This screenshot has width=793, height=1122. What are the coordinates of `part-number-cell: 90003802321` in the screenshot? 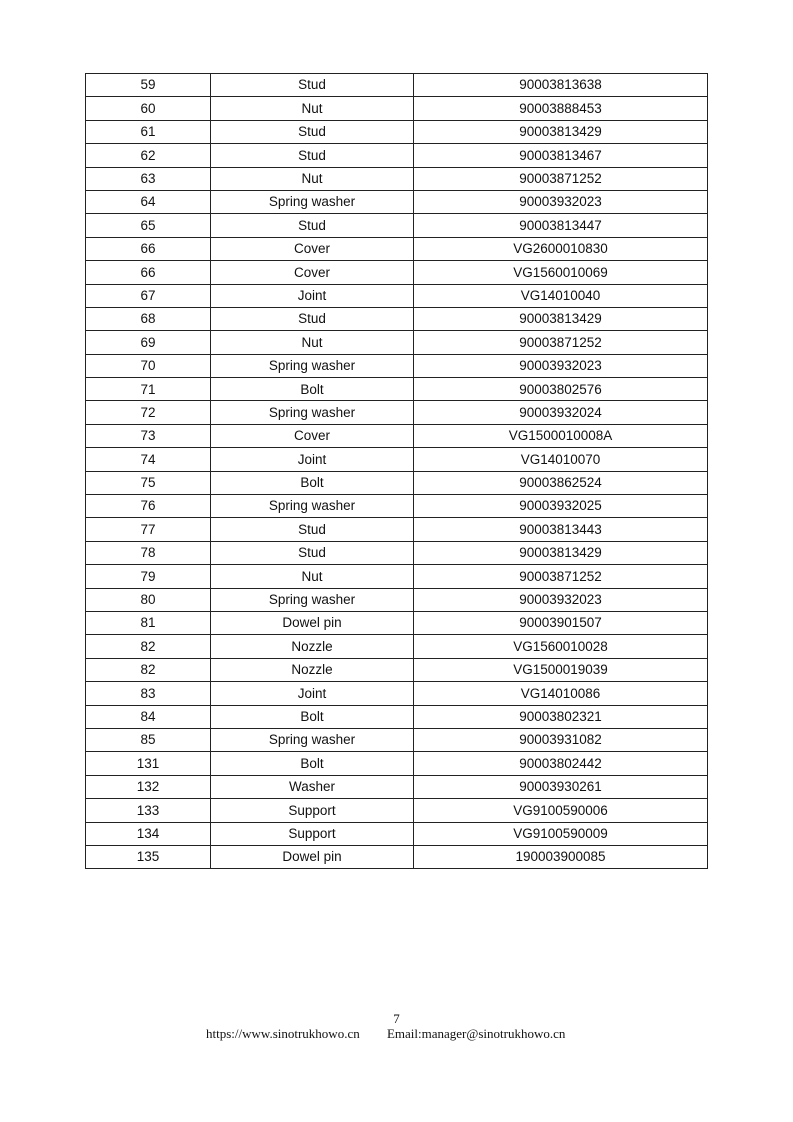 It's located at (560, 716).